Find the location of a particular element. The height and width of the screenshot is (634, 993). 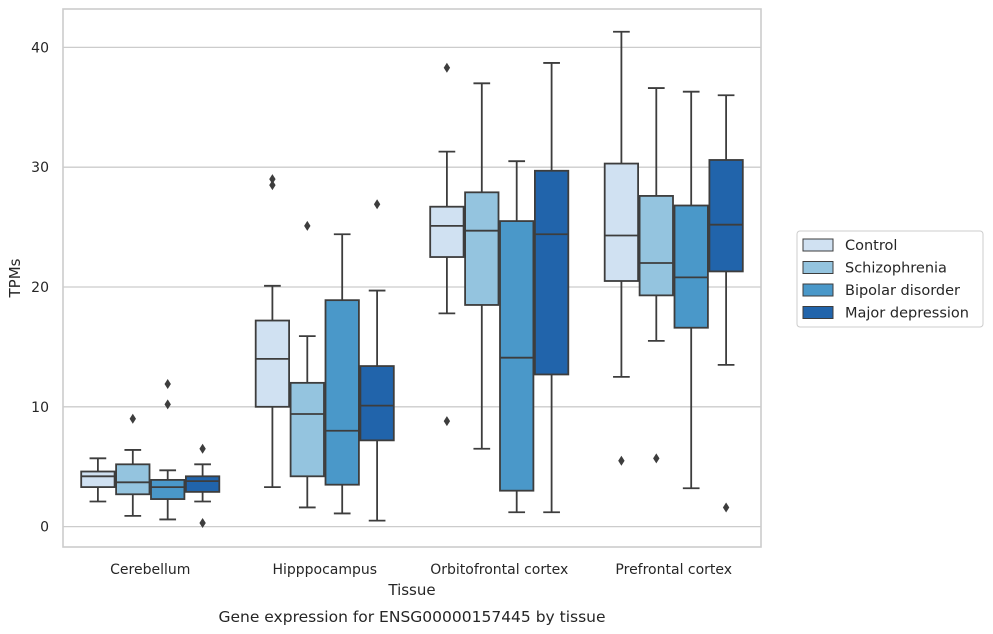

y-tick-labels: 0 10 20 30 40 is located at coordinates (40, 287).